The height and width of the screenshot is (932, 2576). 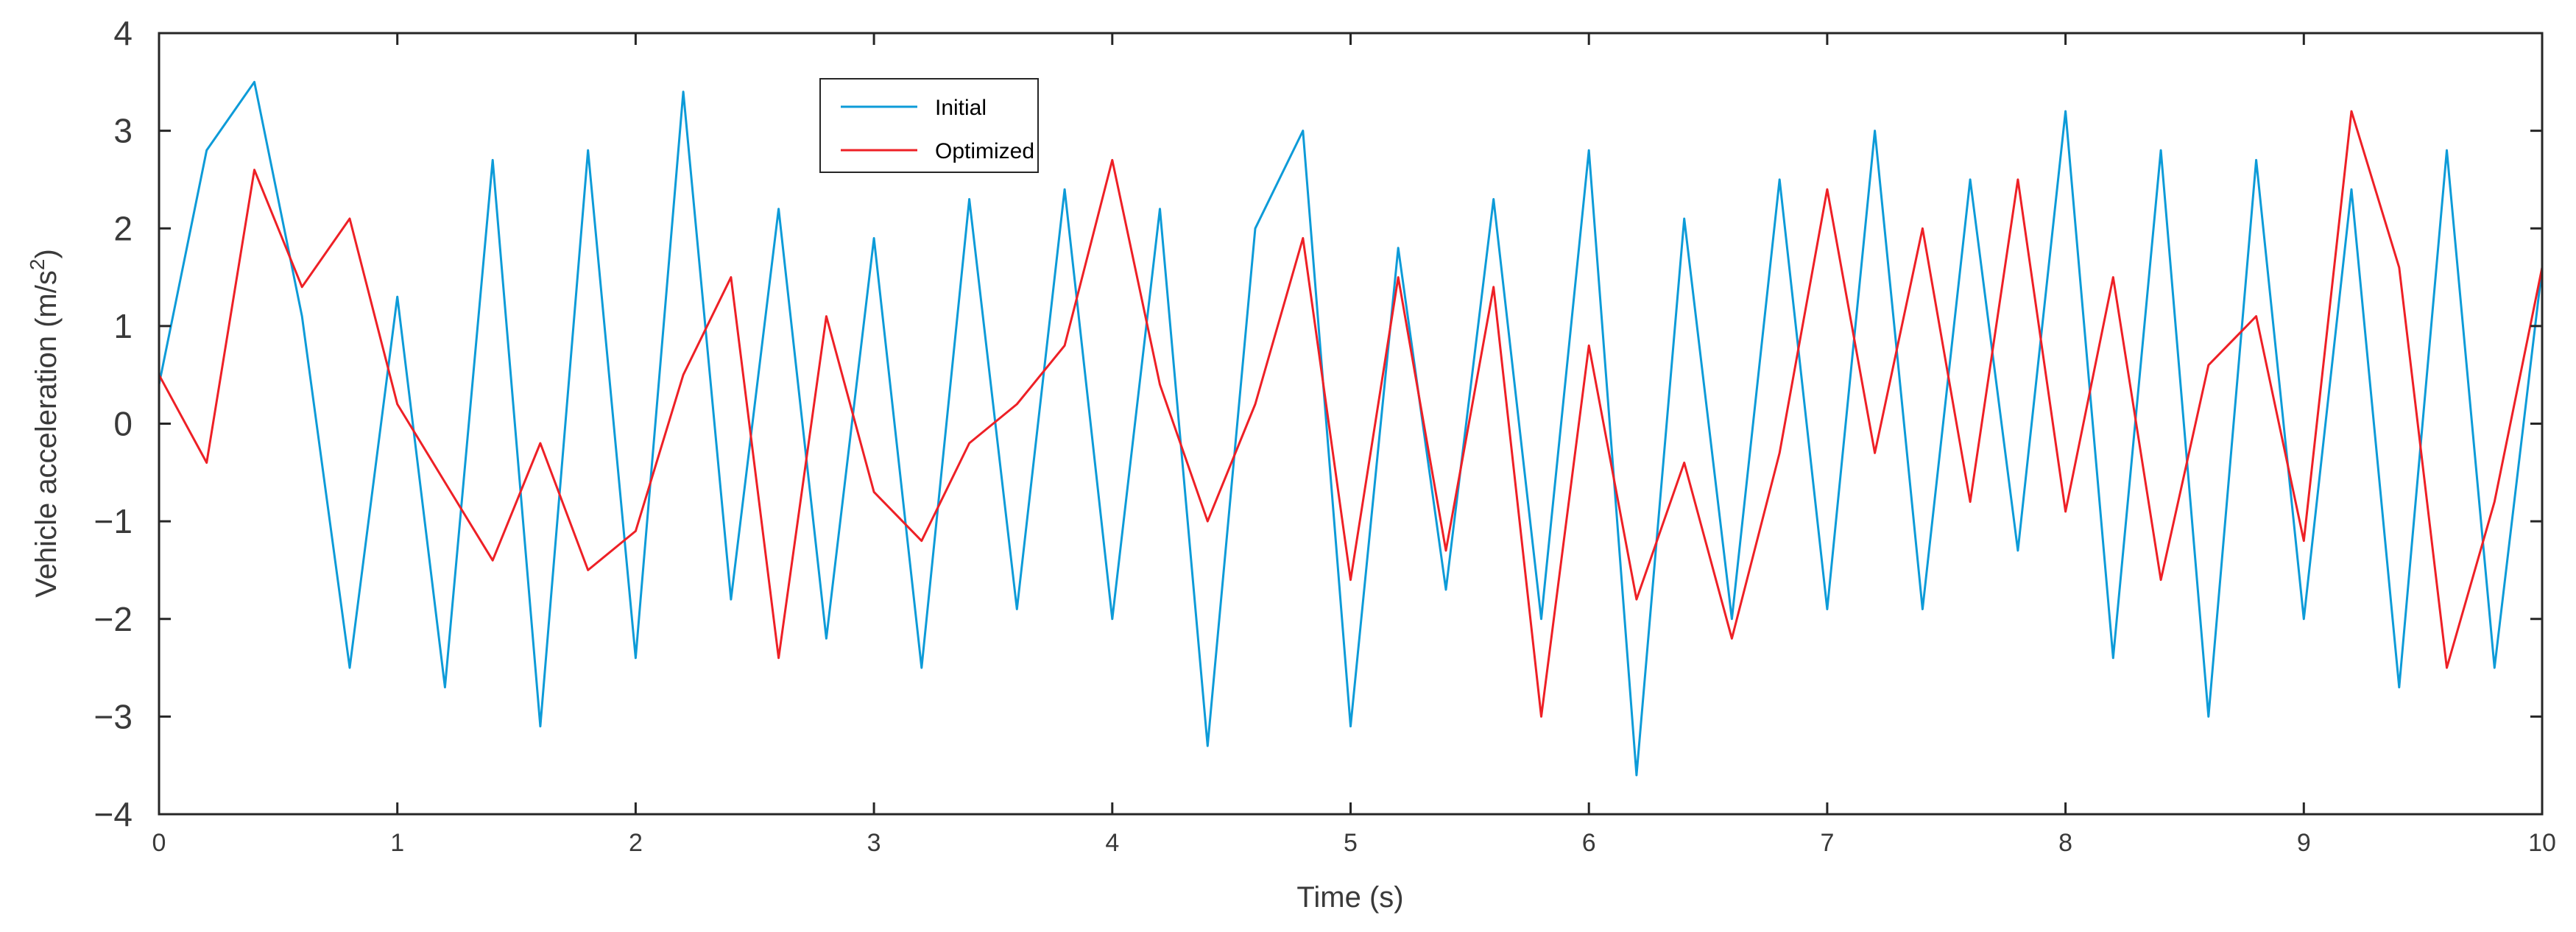 I want to click on y-tick-label: 3, so click(x=123, y=131).